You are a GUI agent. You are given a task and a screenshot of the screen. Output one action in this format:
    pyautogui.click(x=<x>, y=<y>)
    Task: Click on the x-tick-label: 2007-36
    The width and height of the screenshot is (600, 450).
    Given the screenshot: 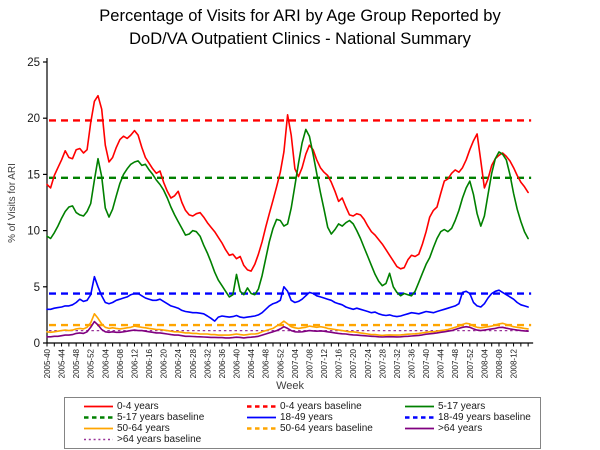 What is the action you would take?
    pyautogui.click(x=412, y=363)
    